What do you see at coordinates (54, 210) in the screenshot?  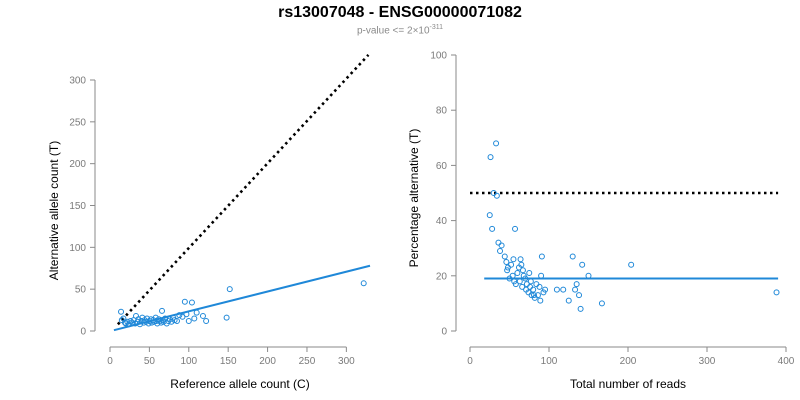 I see `y-axis-title: Alternative allele count (T)` at bounding box center [54, 210].